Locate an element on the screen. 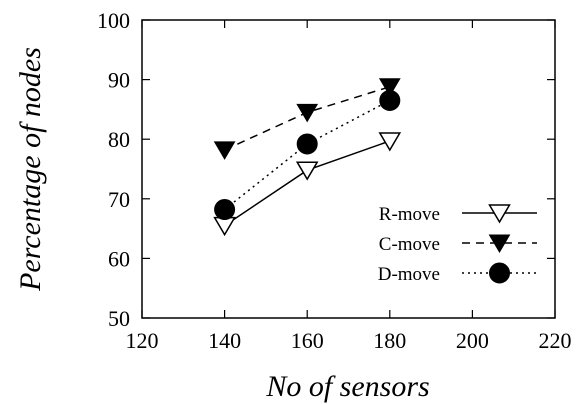 The height and width of the screenshot is (404, 583). legend-marker-r-move is located at coordinates (499, 214).